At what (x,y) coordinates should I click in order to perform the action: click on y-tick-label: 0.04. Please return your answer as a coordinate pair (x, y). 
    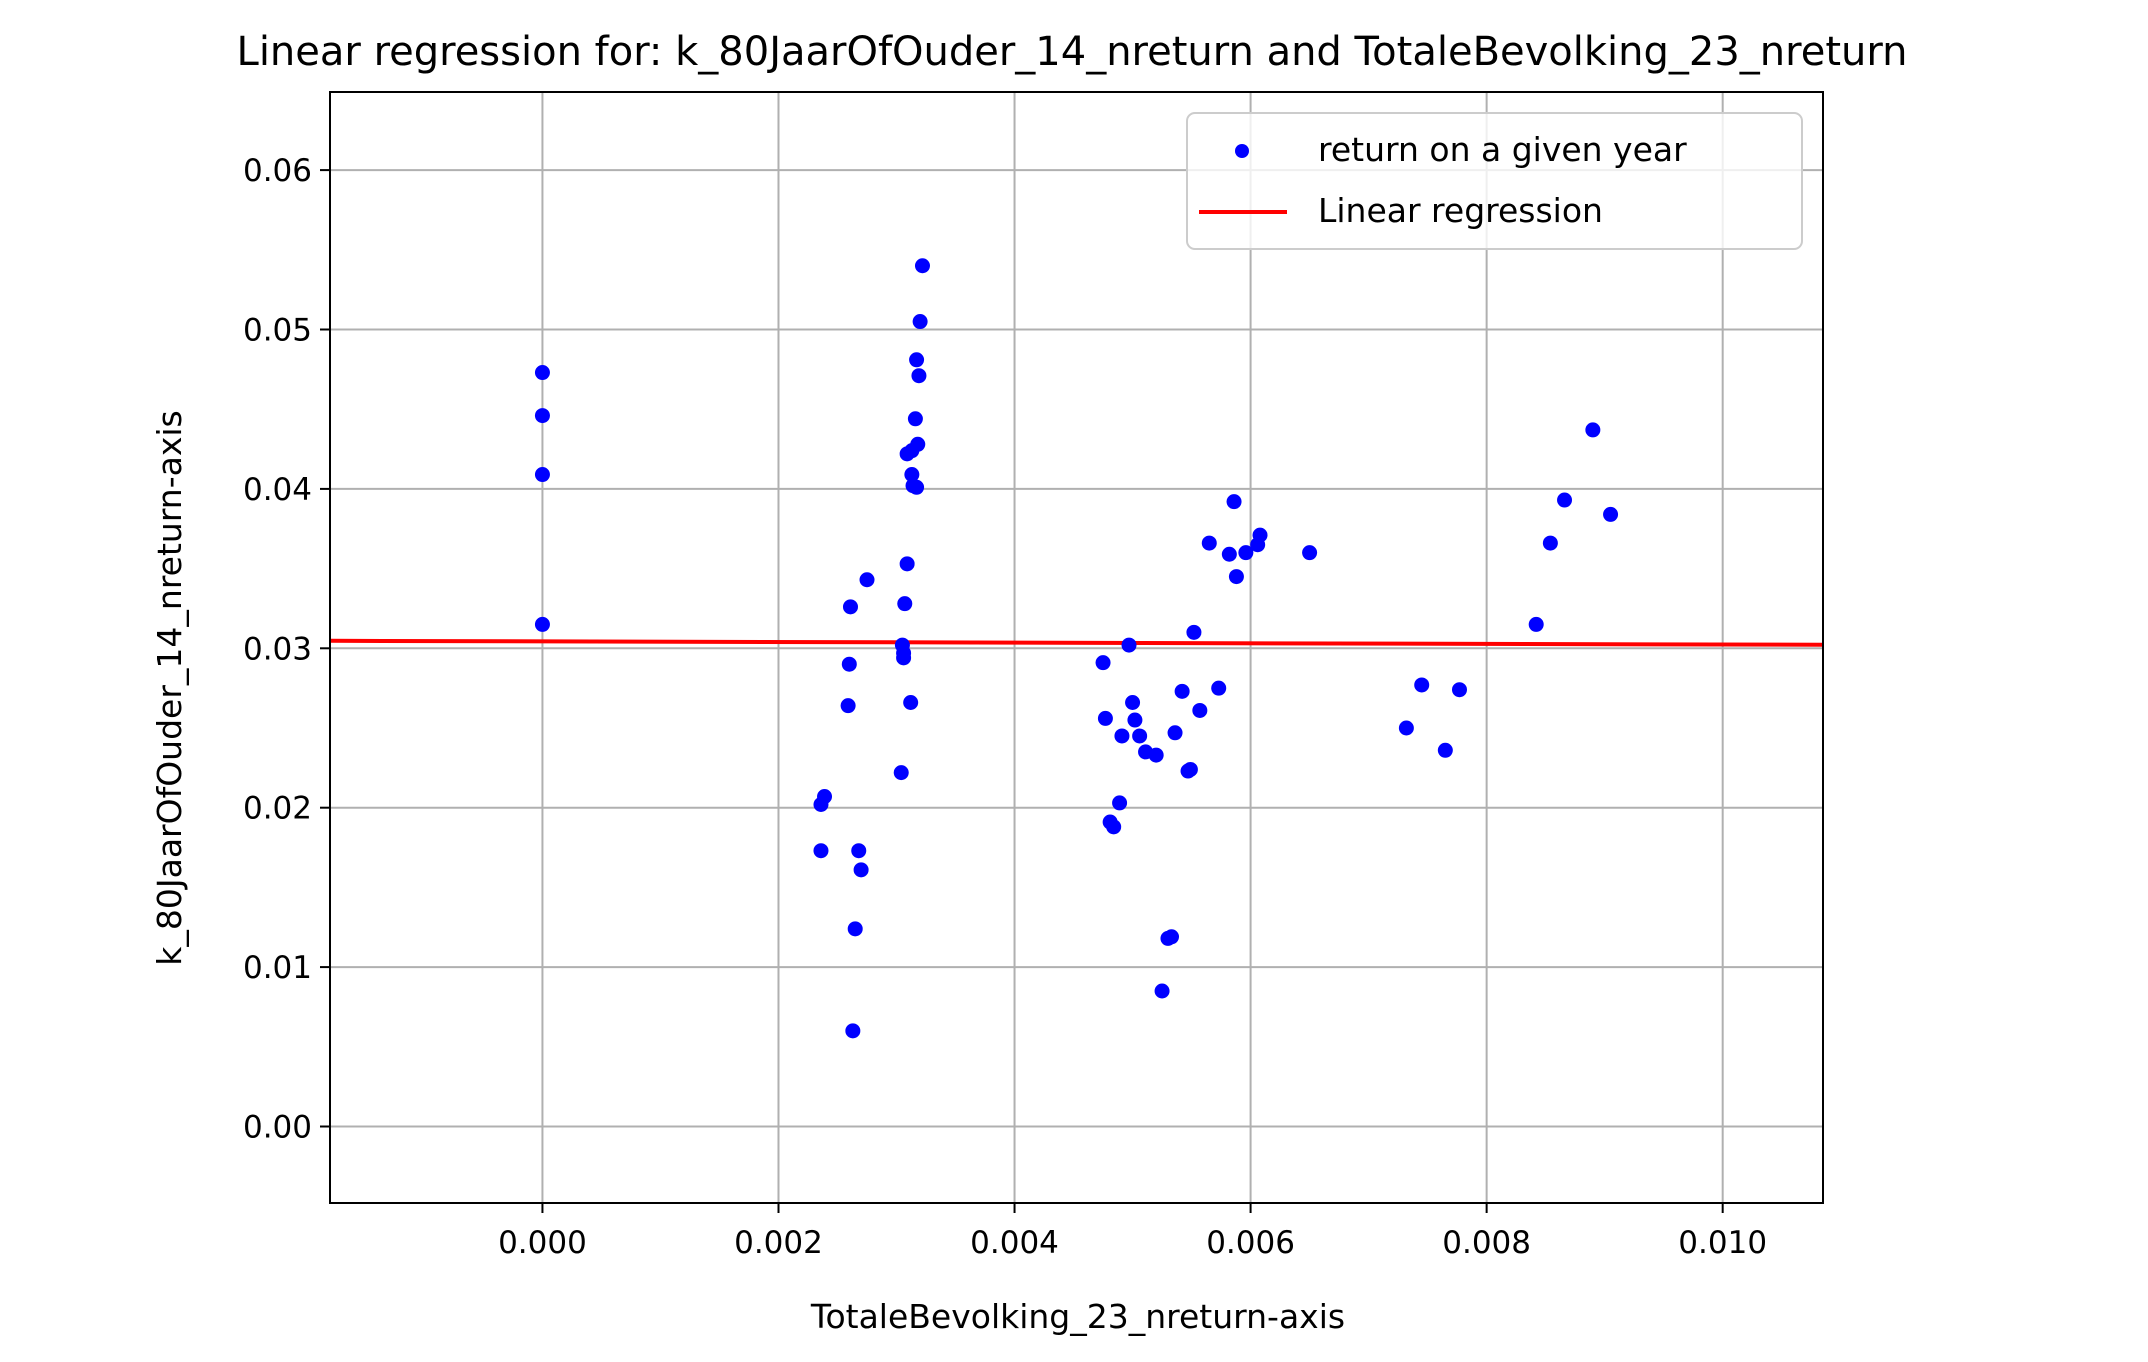
    Looking at the image, I should click on (277, 490).